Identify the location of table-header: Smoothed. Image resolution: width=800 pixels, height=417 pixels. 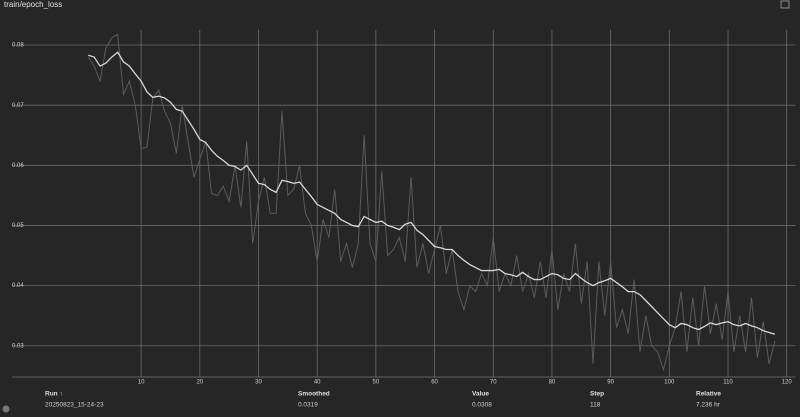
(314, 394).